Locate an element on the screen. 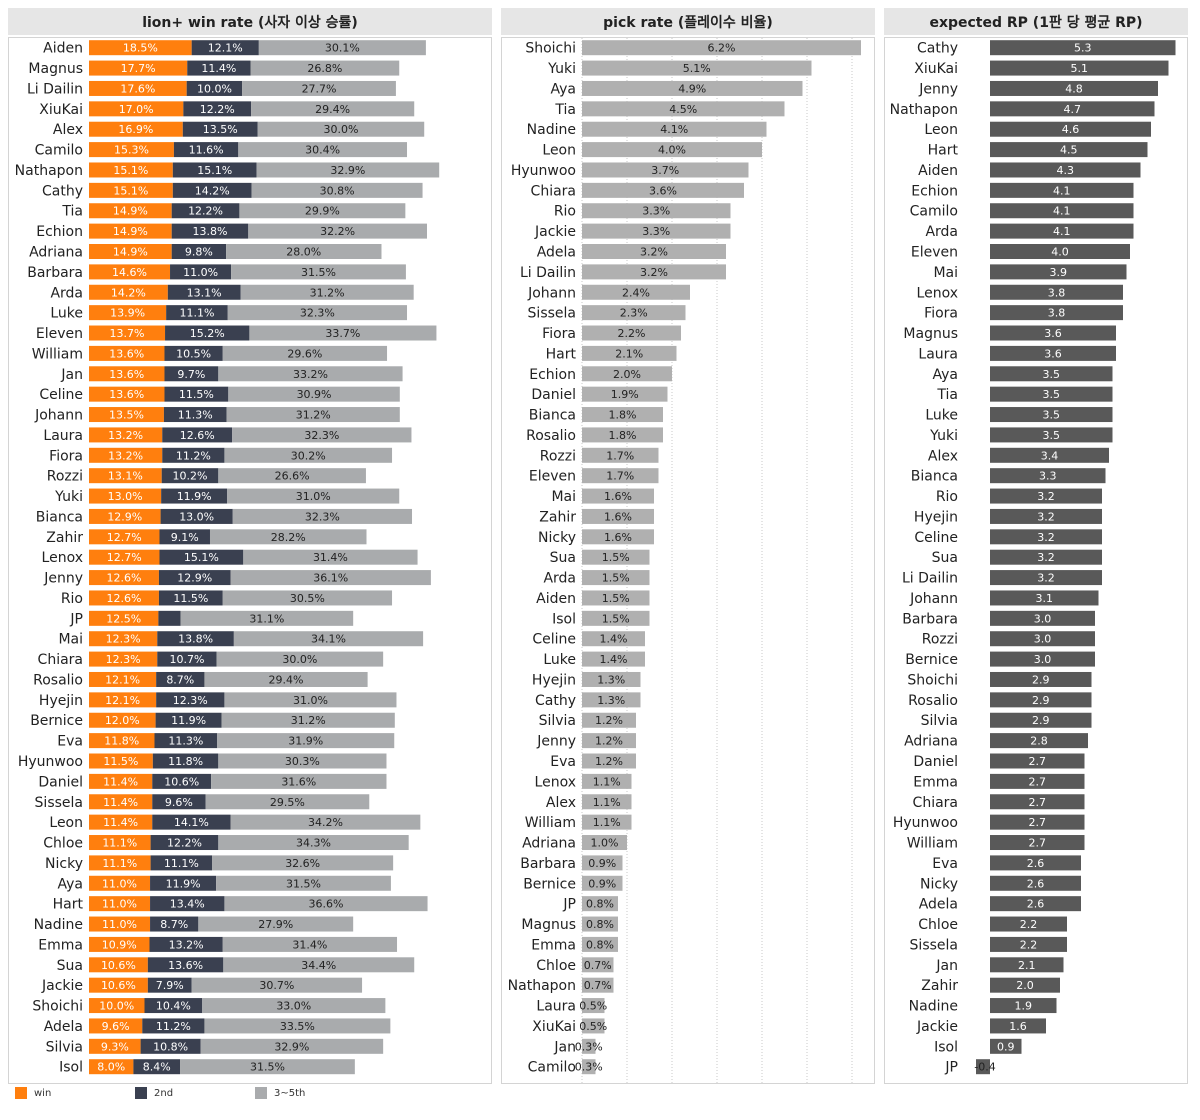 This screenshot has height=1120, width=1200. label-win-adela: 9.6% is located at coordinates (116, 1026).